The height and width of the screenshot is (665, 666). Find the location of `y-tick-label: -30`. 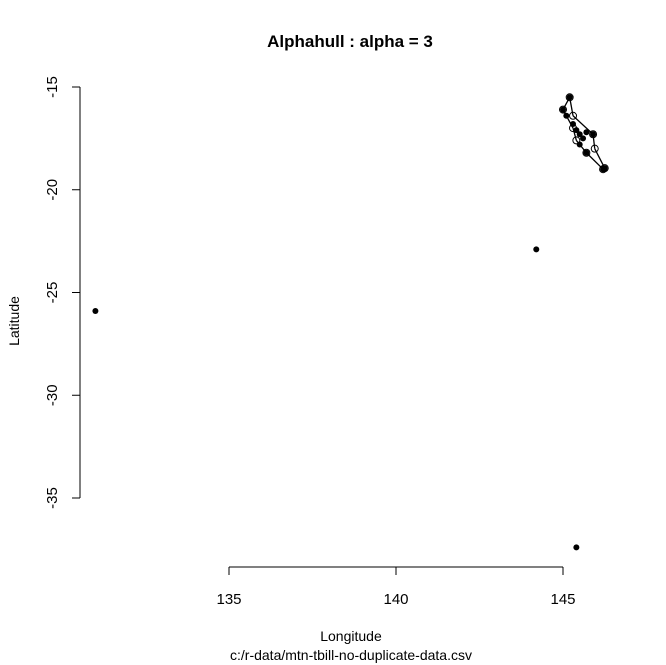

y-tick-label: -30 is located at coordinates (52, 395).